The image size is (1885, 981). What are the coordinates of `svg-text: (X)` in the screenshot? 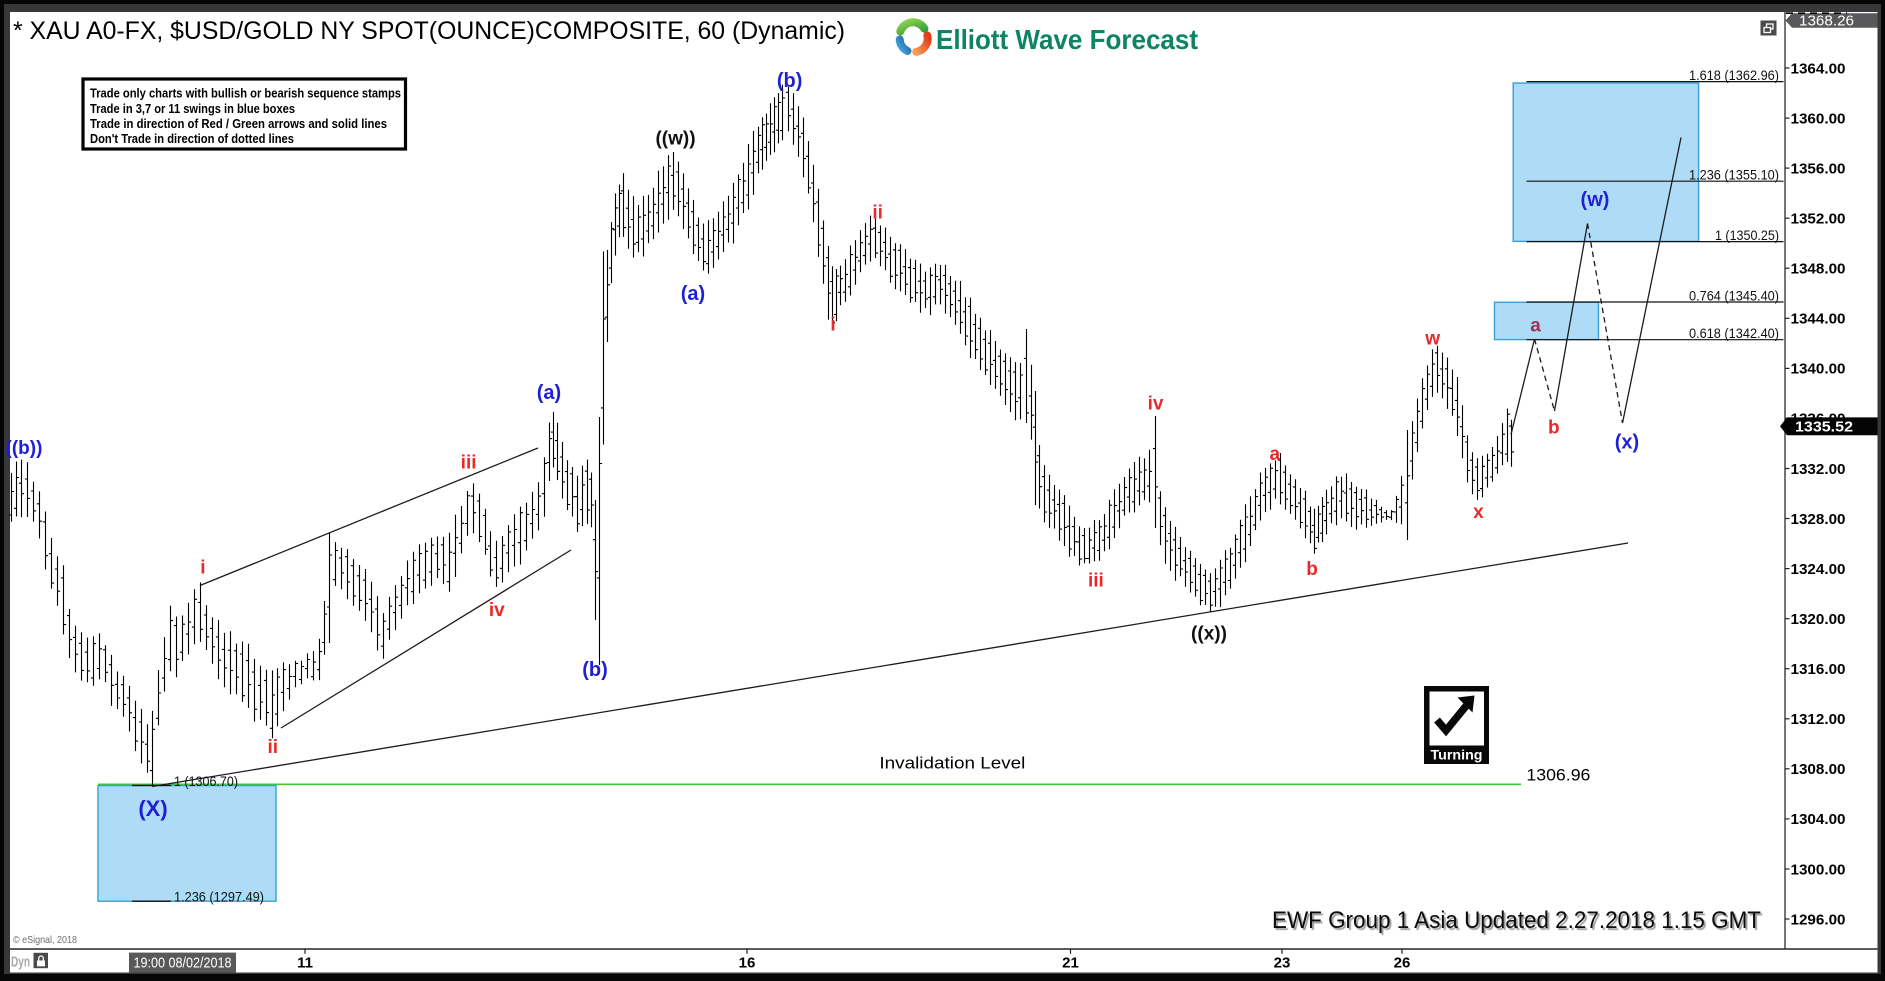 It's located at (152, 808).